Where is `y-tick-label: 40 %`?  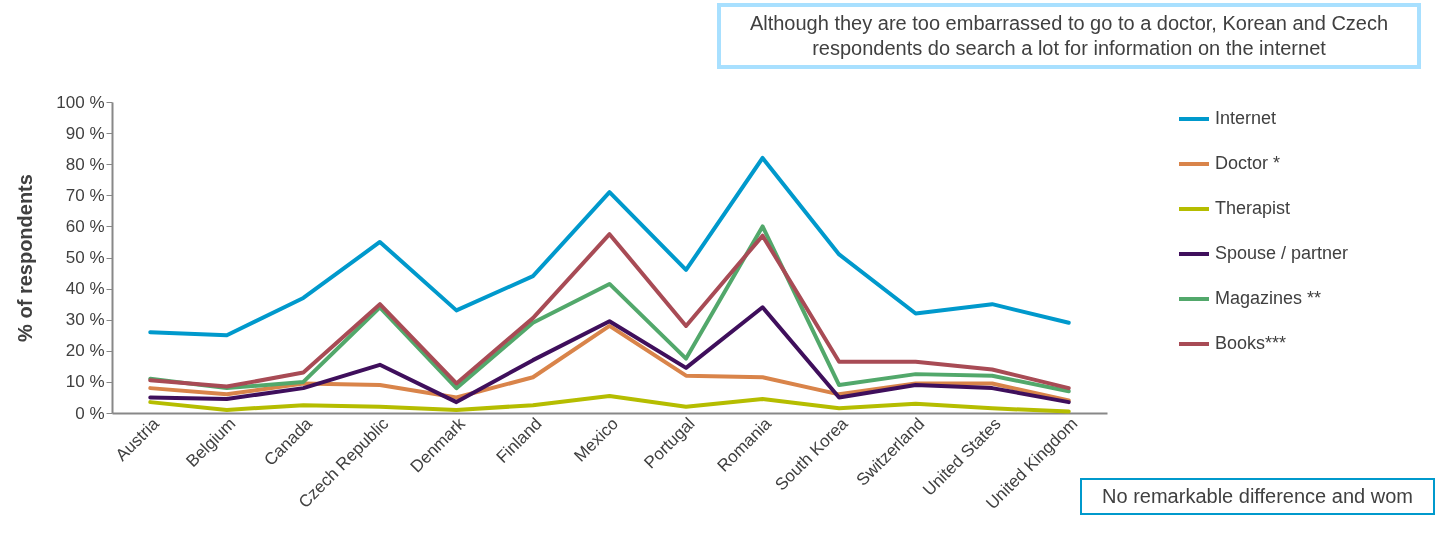
y-tick-label: 40 % is located at coordinates (85, 289).